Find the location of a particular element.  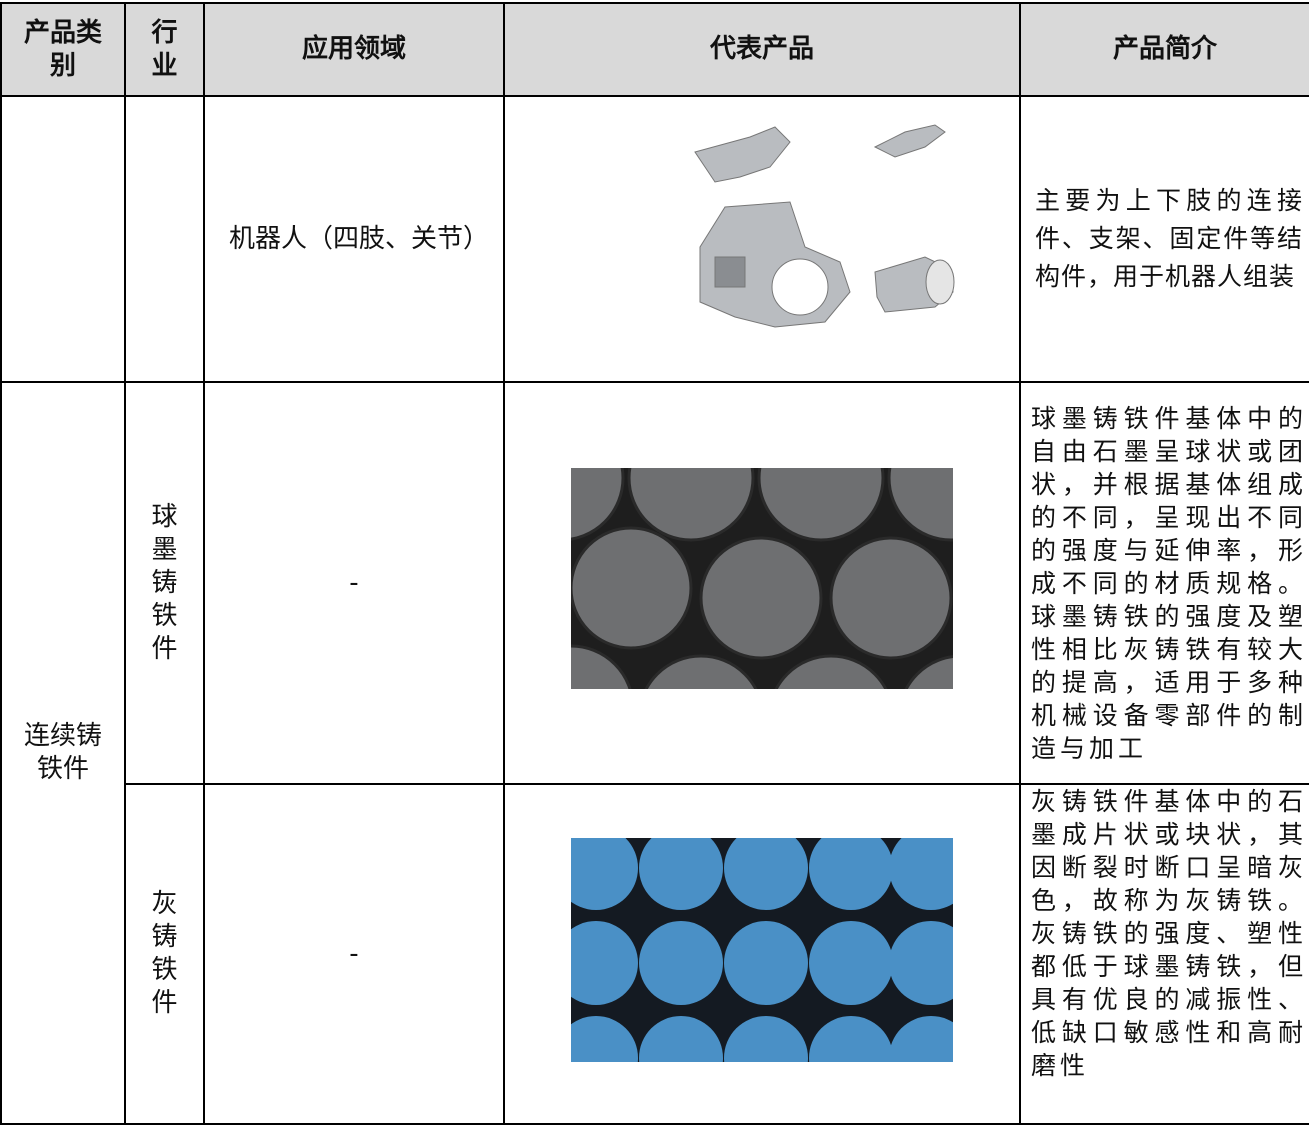

header-cell: 产品类别 is located at coordinates (63, 49).